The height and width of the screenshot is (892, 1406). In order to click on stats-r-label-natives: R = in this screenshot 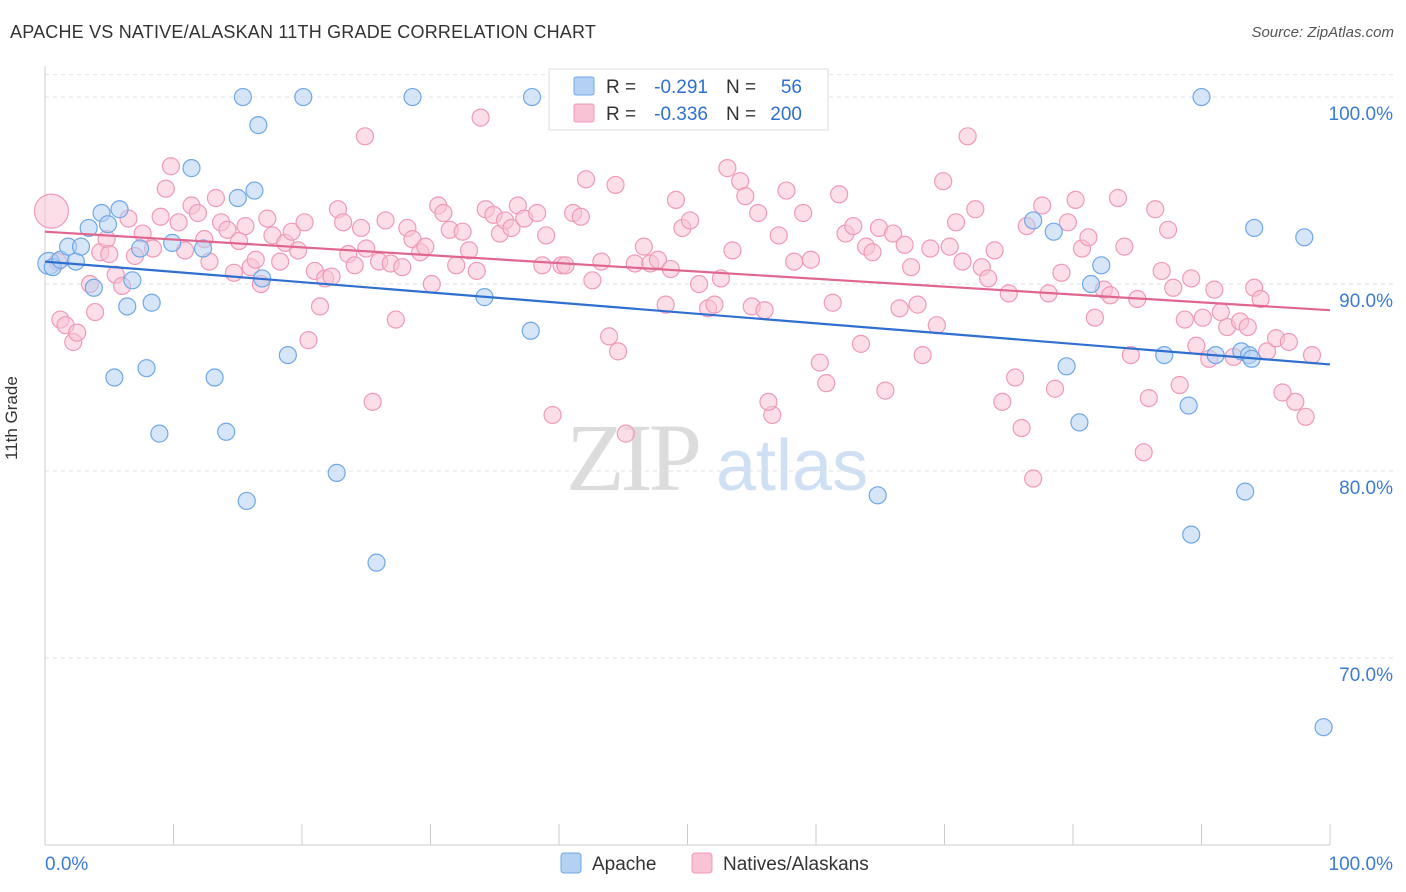, I will do `click(621, 114)`.